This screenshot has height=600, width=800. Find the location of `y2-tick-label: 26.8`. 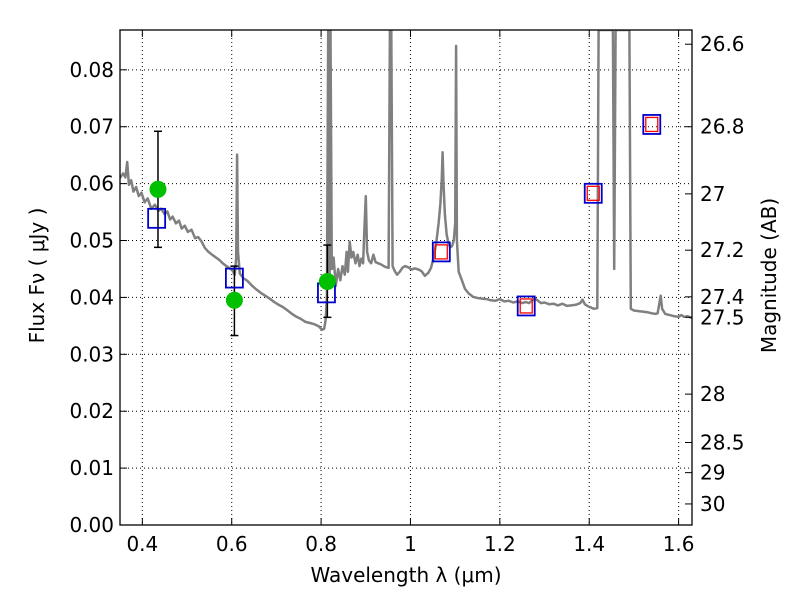

y2-tick-label: 26.8 is located at coordinates (722, 127).